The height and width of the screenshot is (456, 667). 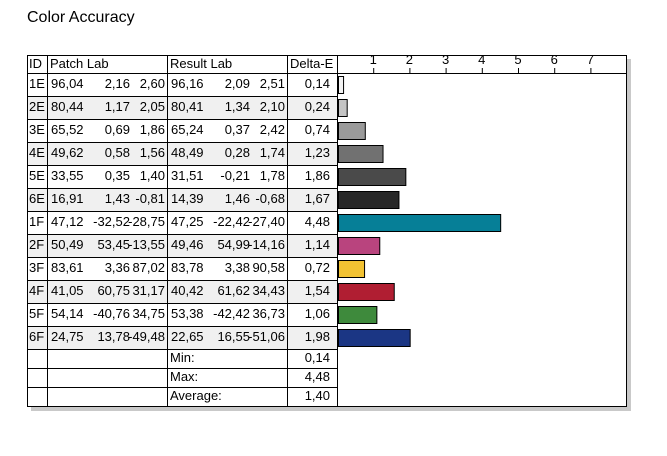 What do you see at coordinates (374, 338) in the screenshot?
I see `bar-6f` at bounding box center [374, 338].